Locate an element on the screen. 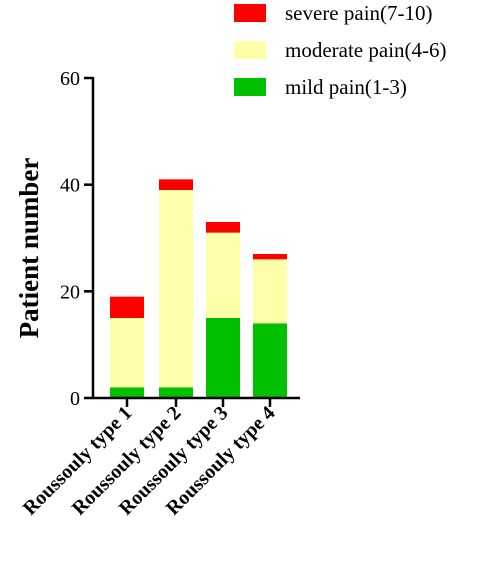  legend-label: severe pain(7-10) is located at coordinates (359, 13).